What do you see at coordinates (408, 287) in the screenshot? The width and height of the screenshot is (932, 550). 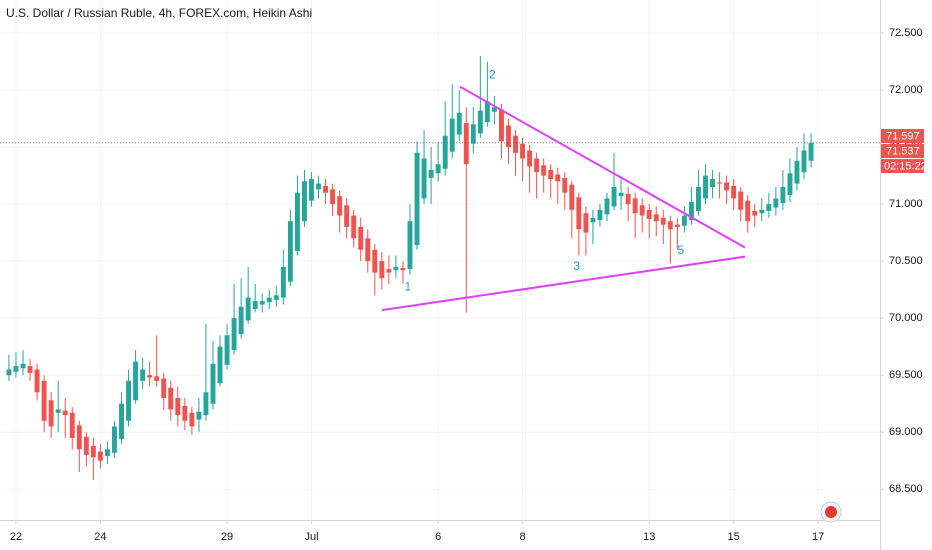 I see `wave-label: 1` at bounding box center [408, 287].